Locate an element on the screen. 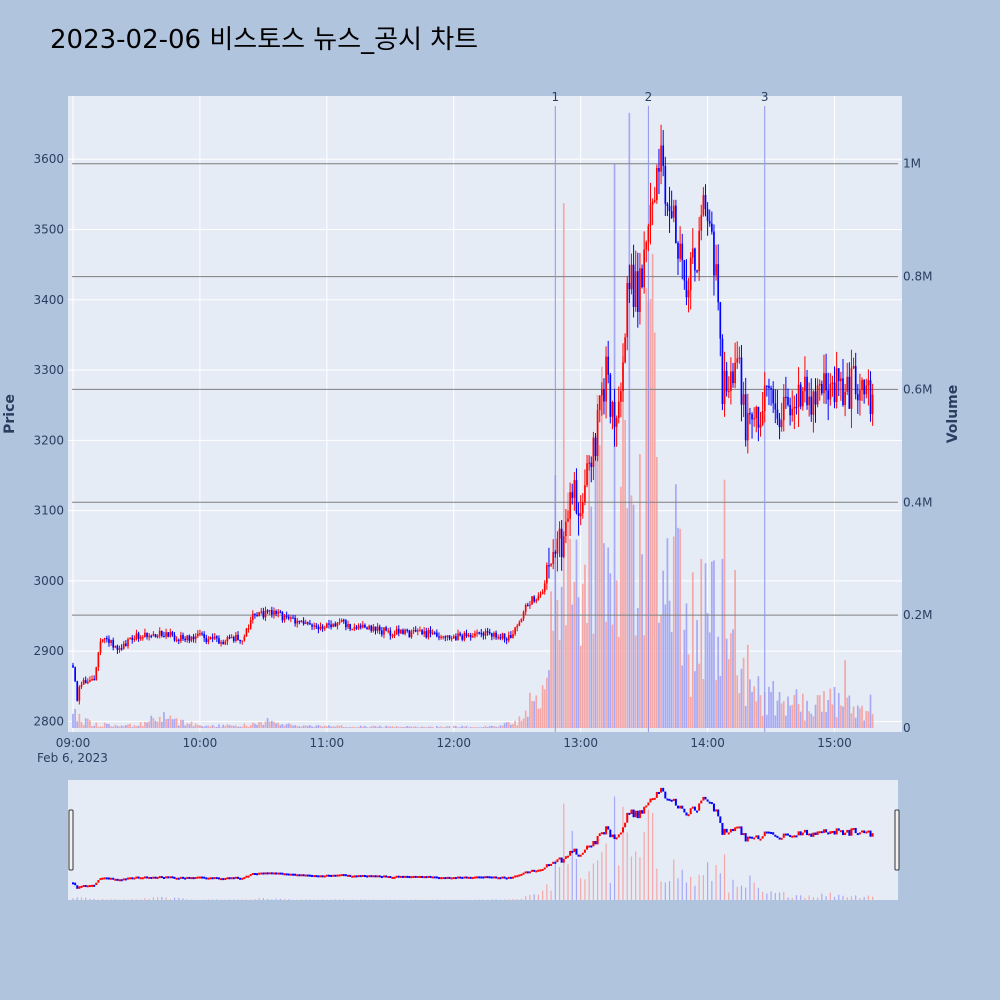  range-slider-right-handle is located at coordinates (897, 840).